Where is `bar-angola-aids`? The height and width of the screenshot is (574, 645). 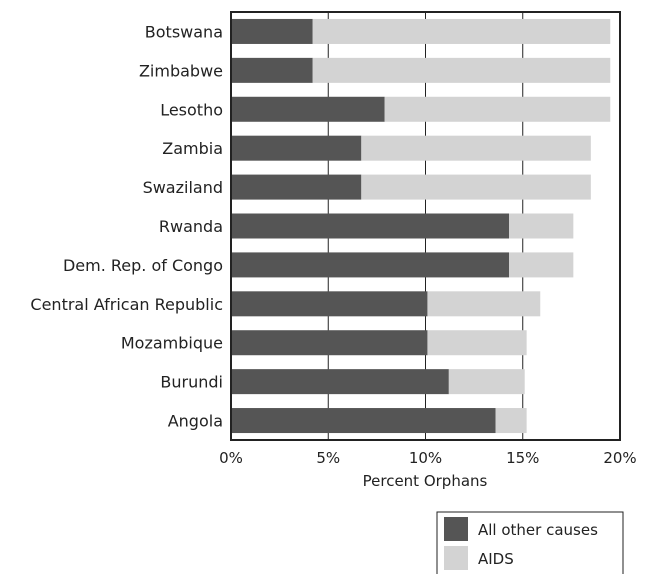 bar-angola-aids is located at coordinates (511, 421).